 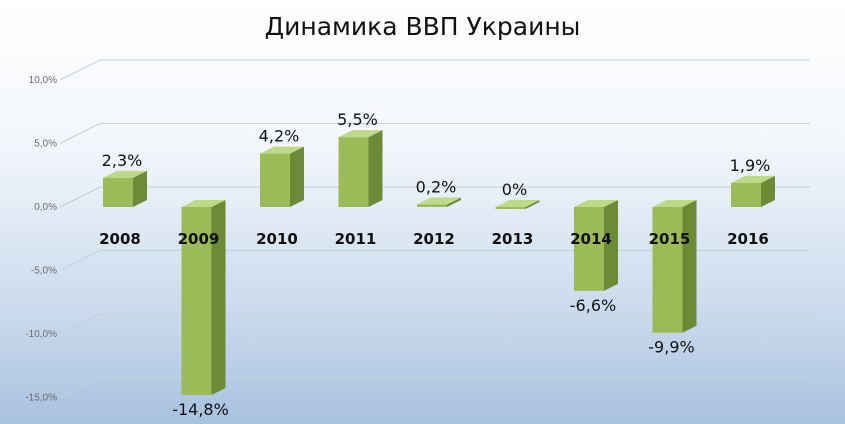 What do you see at coordinates (591, 239) in the screenshot?
I see `category-label: 2014` at bounding box center [591, 239].